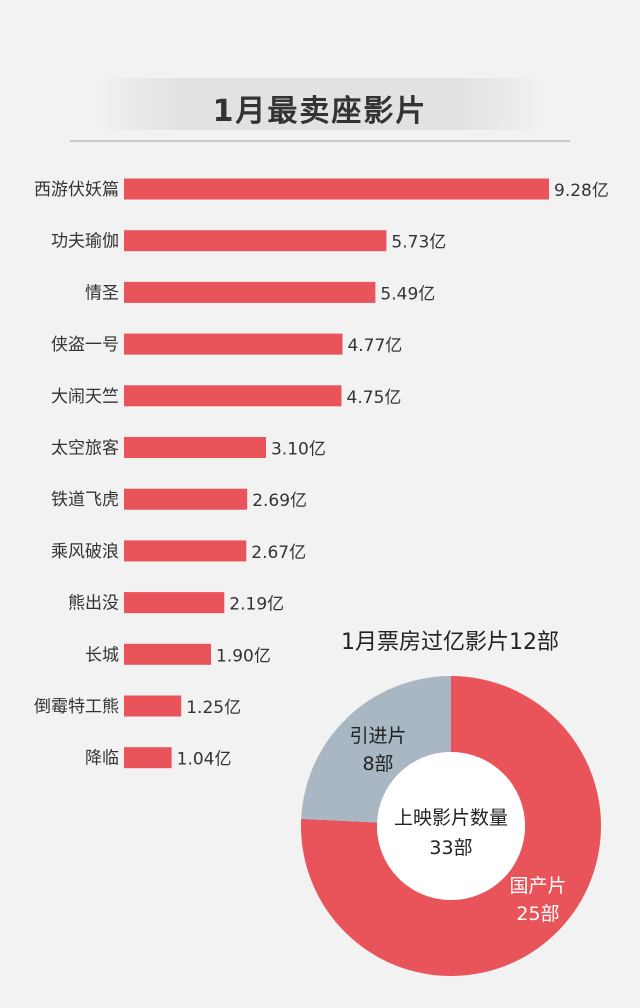  Describe the element at coordinates (76, 707) in the screenshot. I see `bar-category-label: 倒霉特工熊` at that location.